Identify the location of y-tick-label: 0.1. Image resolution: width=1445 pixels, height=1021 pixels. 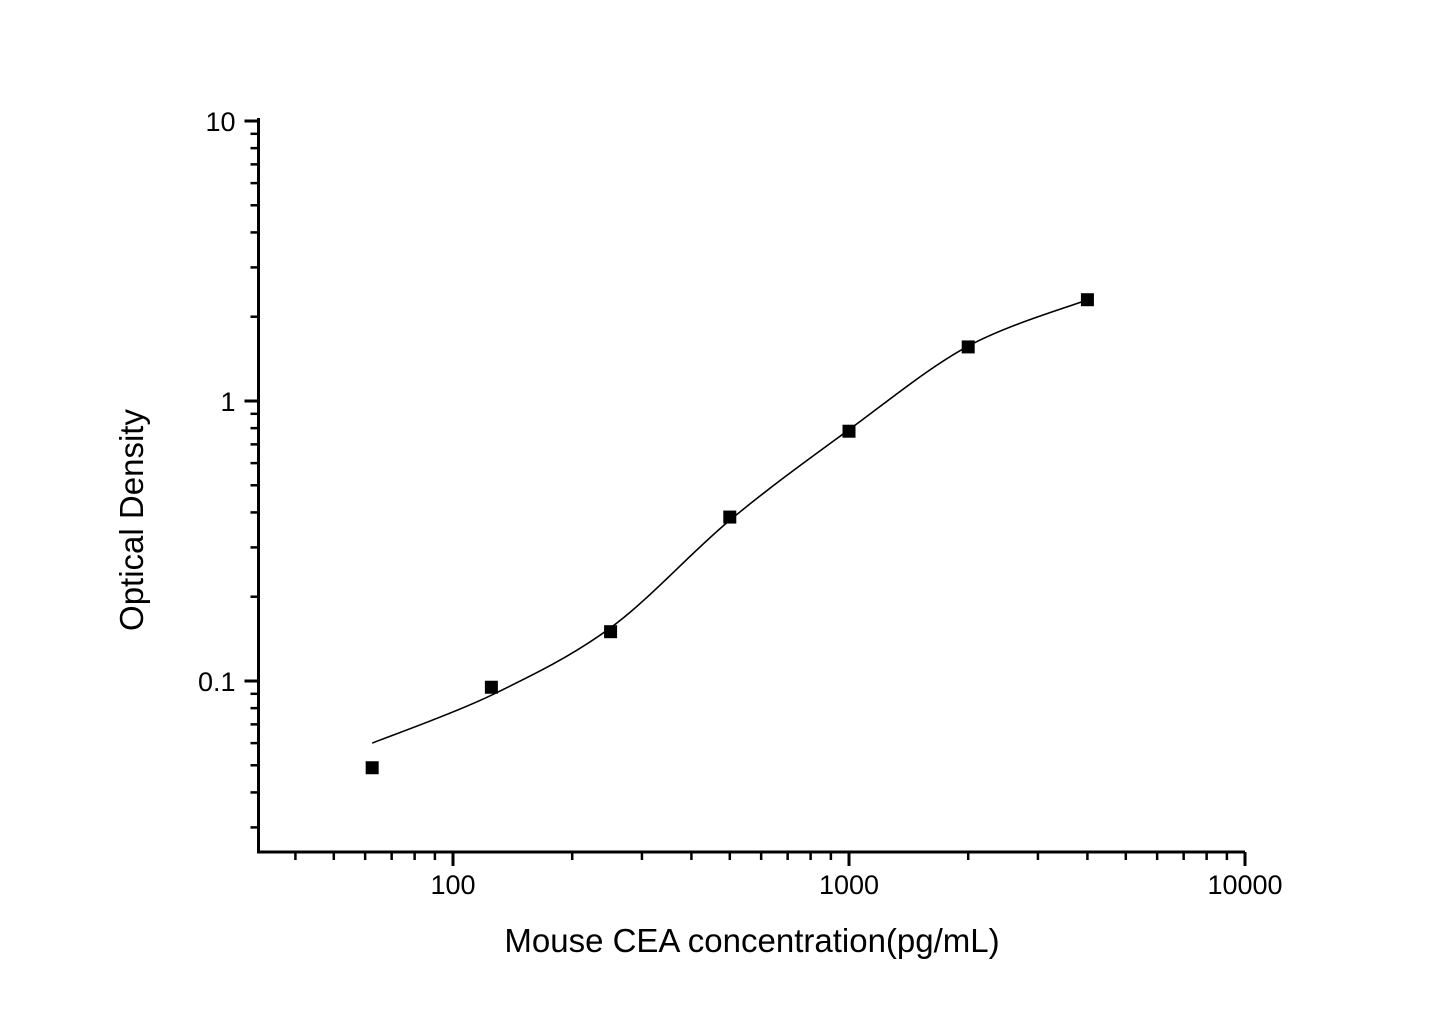
(217, 682).